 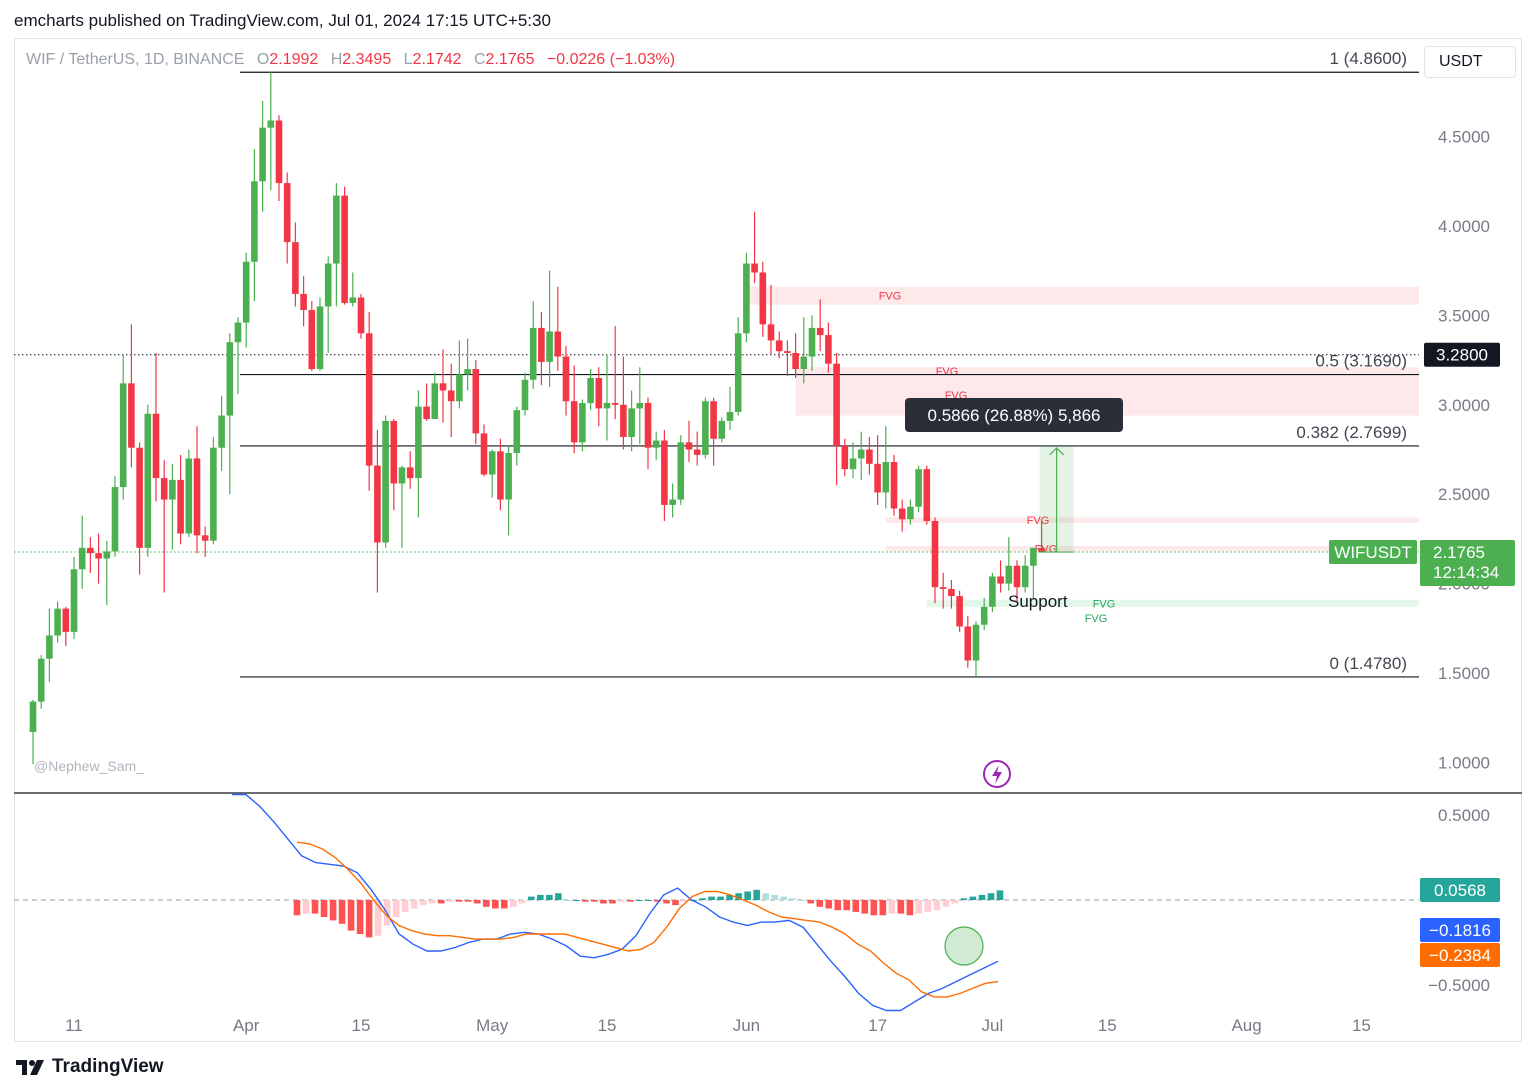 What do you see at coordinates (90, 1067) in the screenshot?
I see `footer-logo: TradingView` at bounding box center [90, 1067].